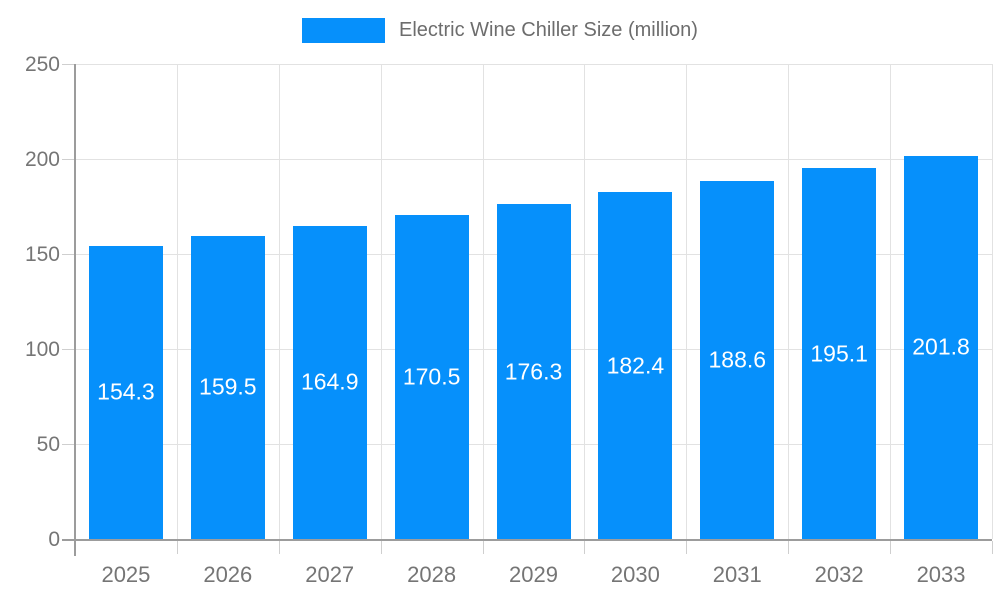 This screenshot has width=1000, height=600. I want to click on legend-swatch, so click(344, 30).